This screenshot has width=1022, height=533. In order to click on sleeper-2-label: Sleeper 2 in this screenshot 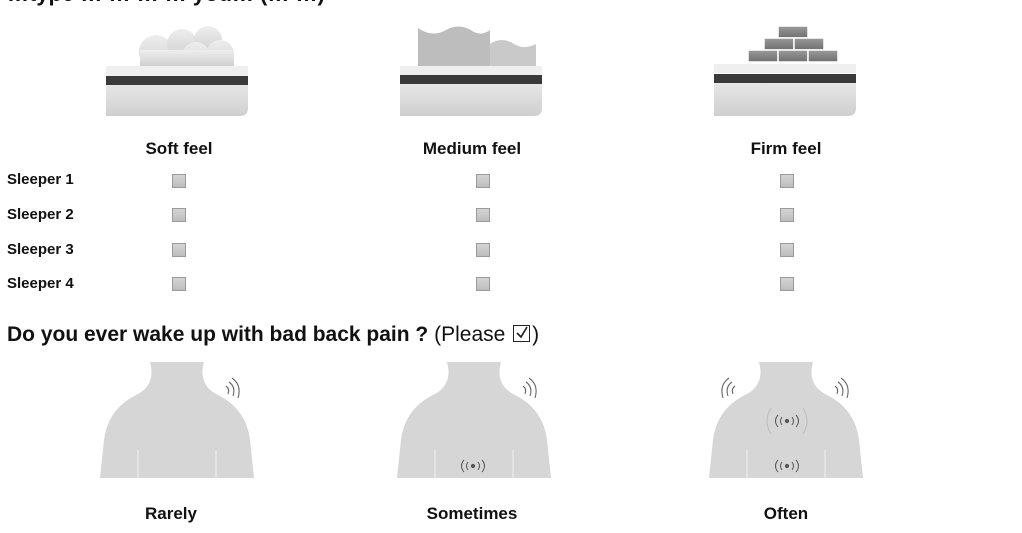, I will do `click(40, 214)`.